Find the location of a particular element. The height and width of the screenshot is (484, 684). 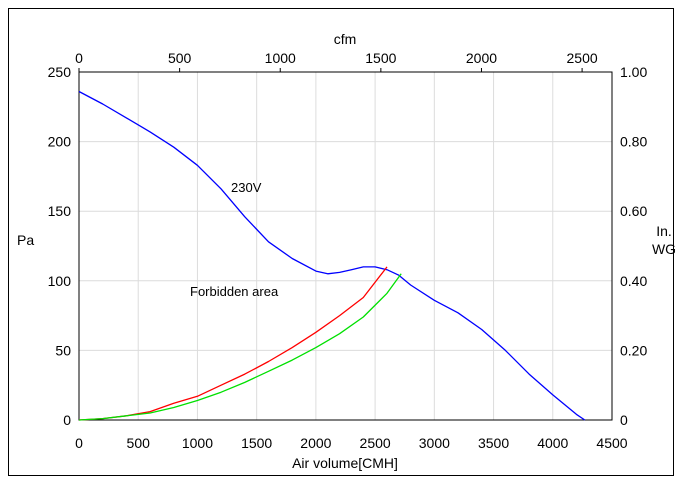

x-tick-label: 1500 is located at coordinates (256, 443).